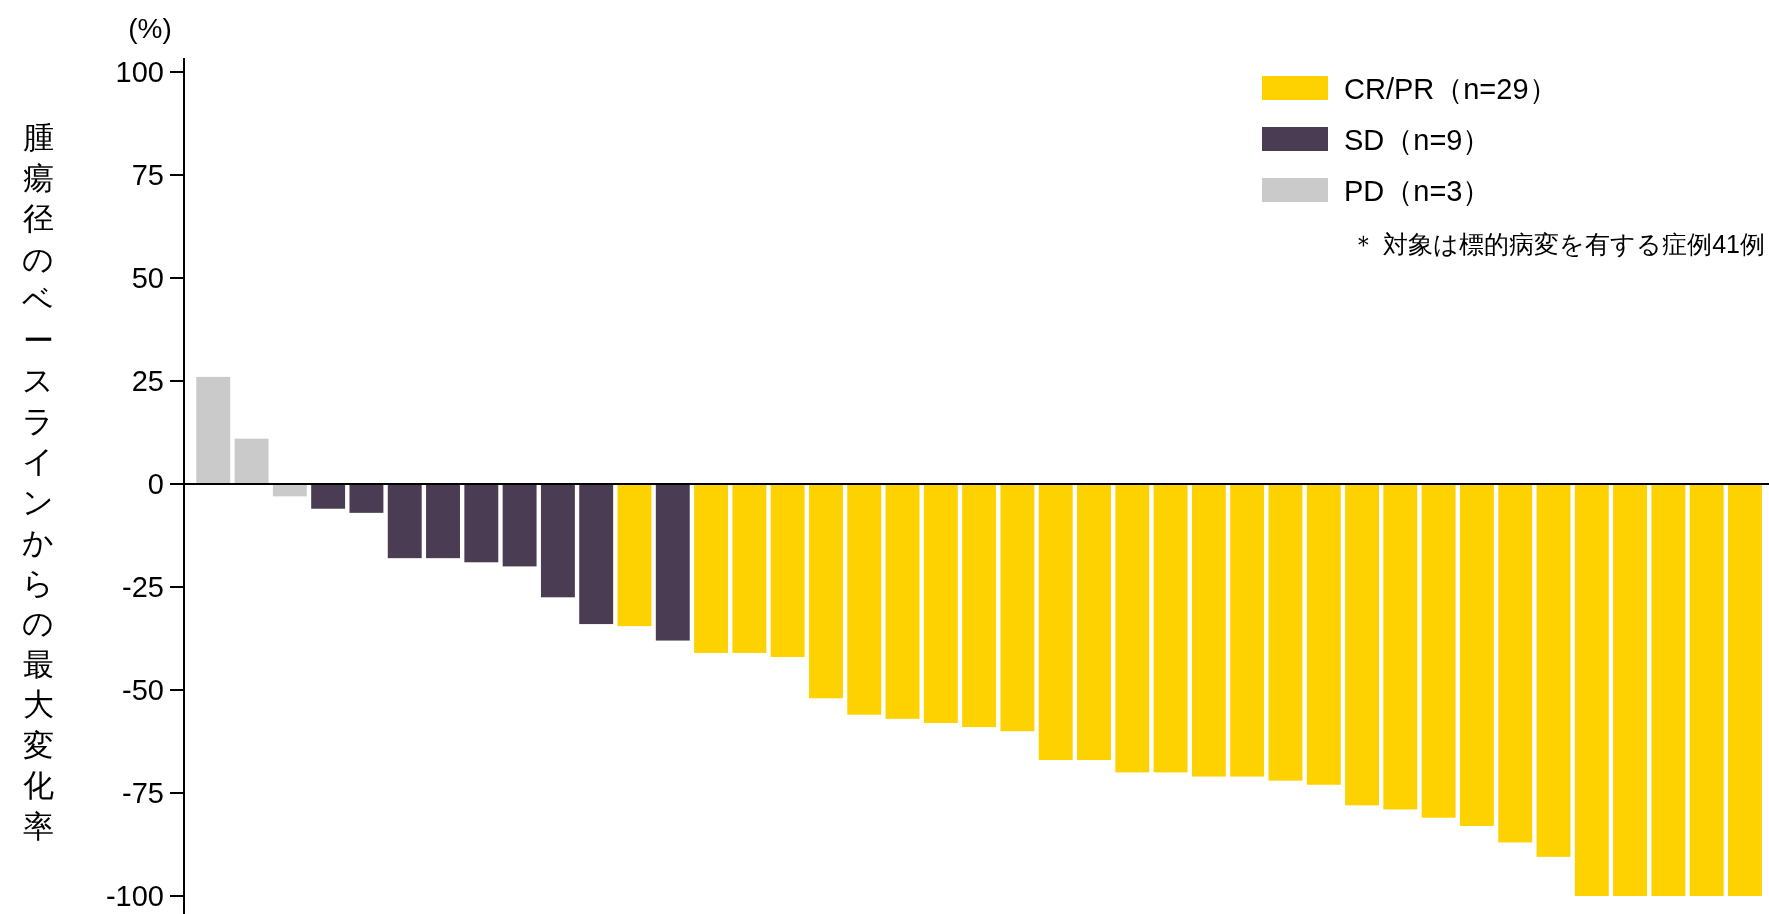 Image resolution: width=1769 pixels, height=914 pixels. What do you see at coordinates (143, 690) in the screenshot?
I see `y-tick-label: -50` at bounding box center [143, 690].